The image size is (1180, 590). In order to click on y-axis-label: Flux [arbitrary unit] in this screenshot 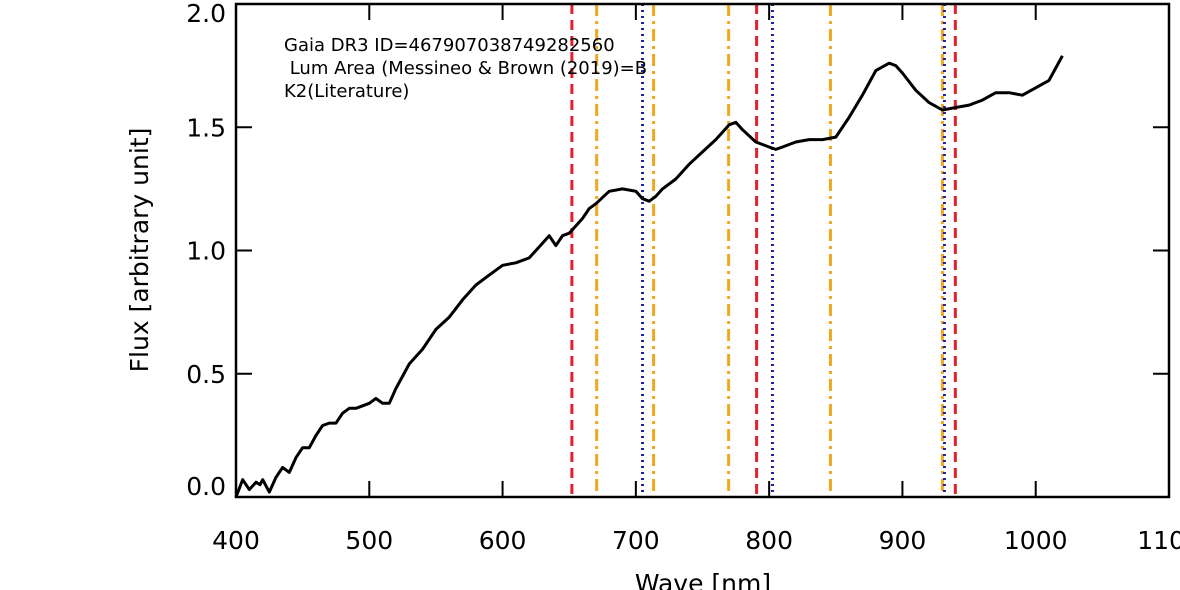, I will do `click(139, 250)`.